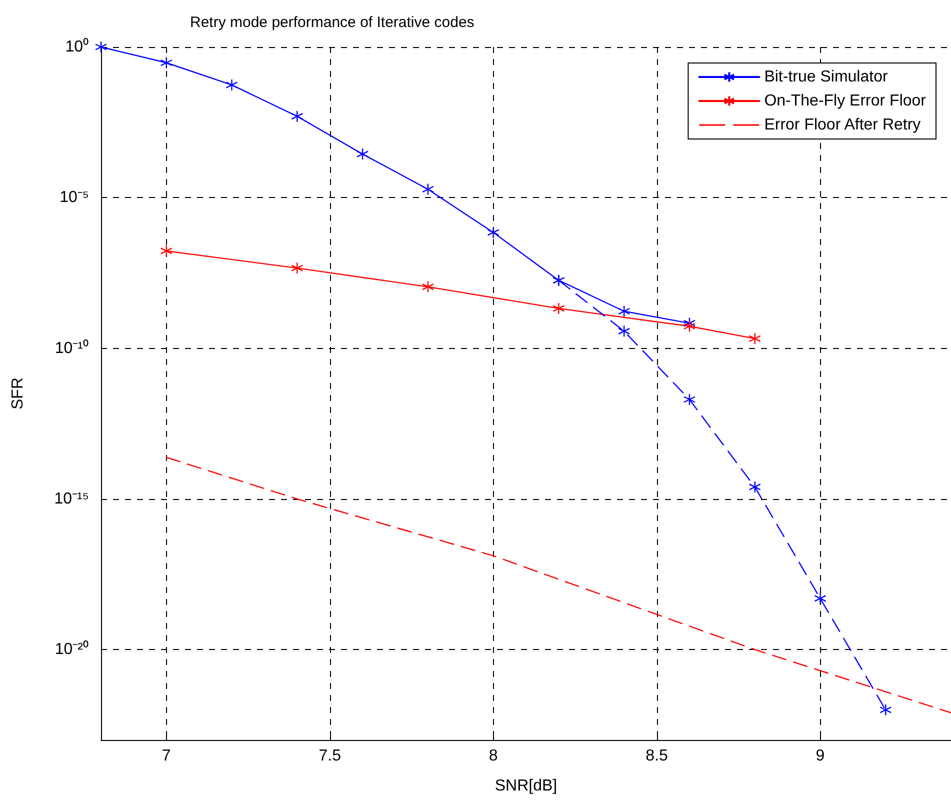 This screenshot has height=800, width=951. What do you see at coordinates (330, 756) in the screenshot?
I see `x-tick-label: 7.5` at bounding box center [330, 756].